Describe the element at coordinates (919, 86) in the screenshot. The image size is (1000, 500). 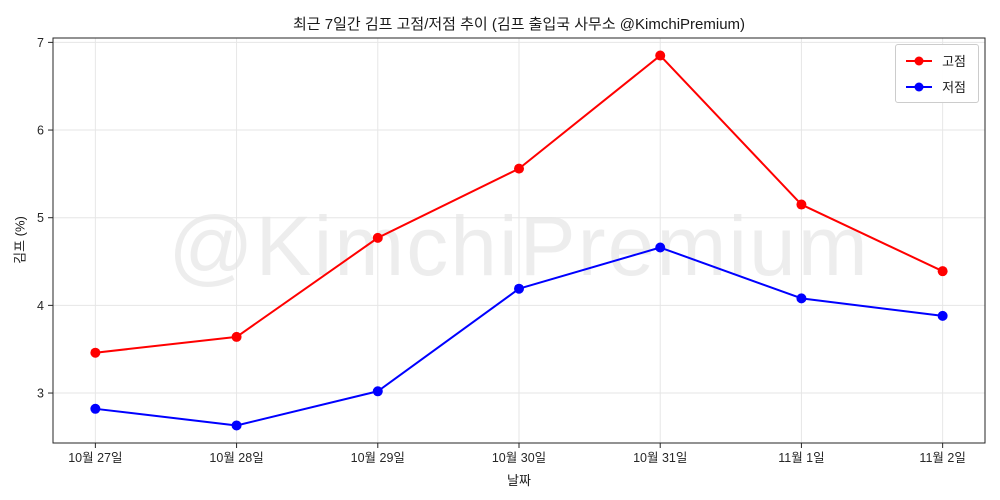
I see `legend-marker-low-icon` at that location.